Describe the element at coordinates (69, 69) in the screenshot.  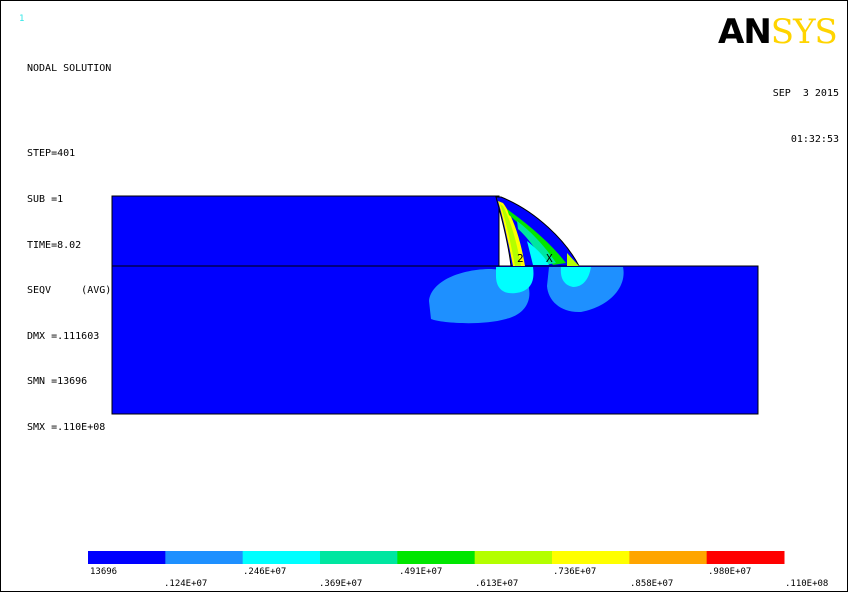
I see `result-title: NODAL SOLUTION` at that location.